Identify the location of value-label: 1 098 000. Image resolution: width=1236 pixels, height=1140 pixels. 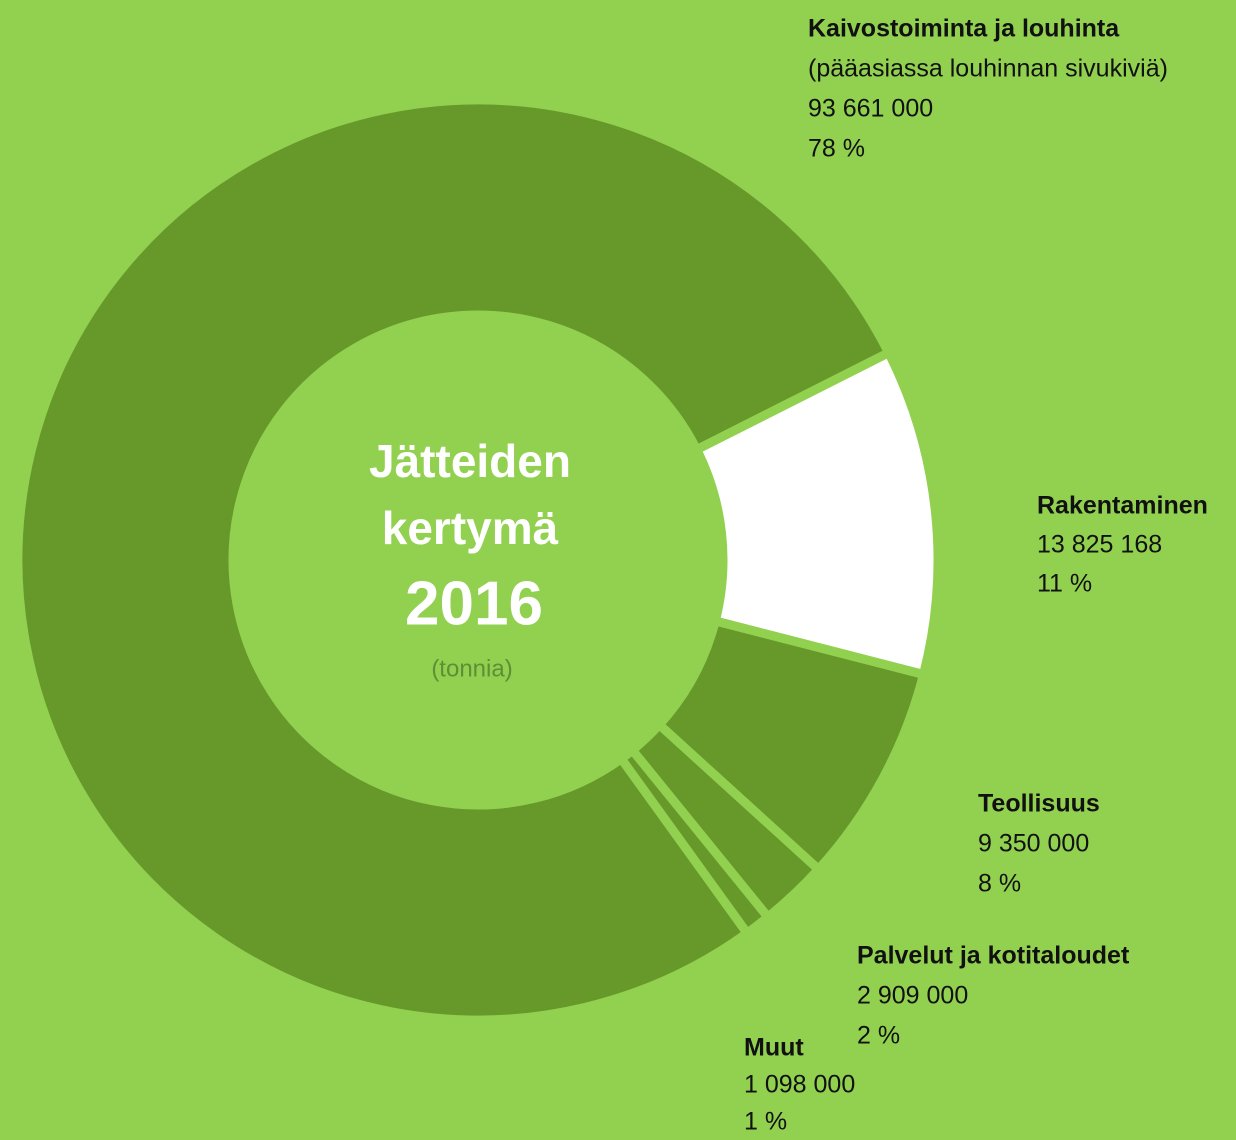
(799, 1085).